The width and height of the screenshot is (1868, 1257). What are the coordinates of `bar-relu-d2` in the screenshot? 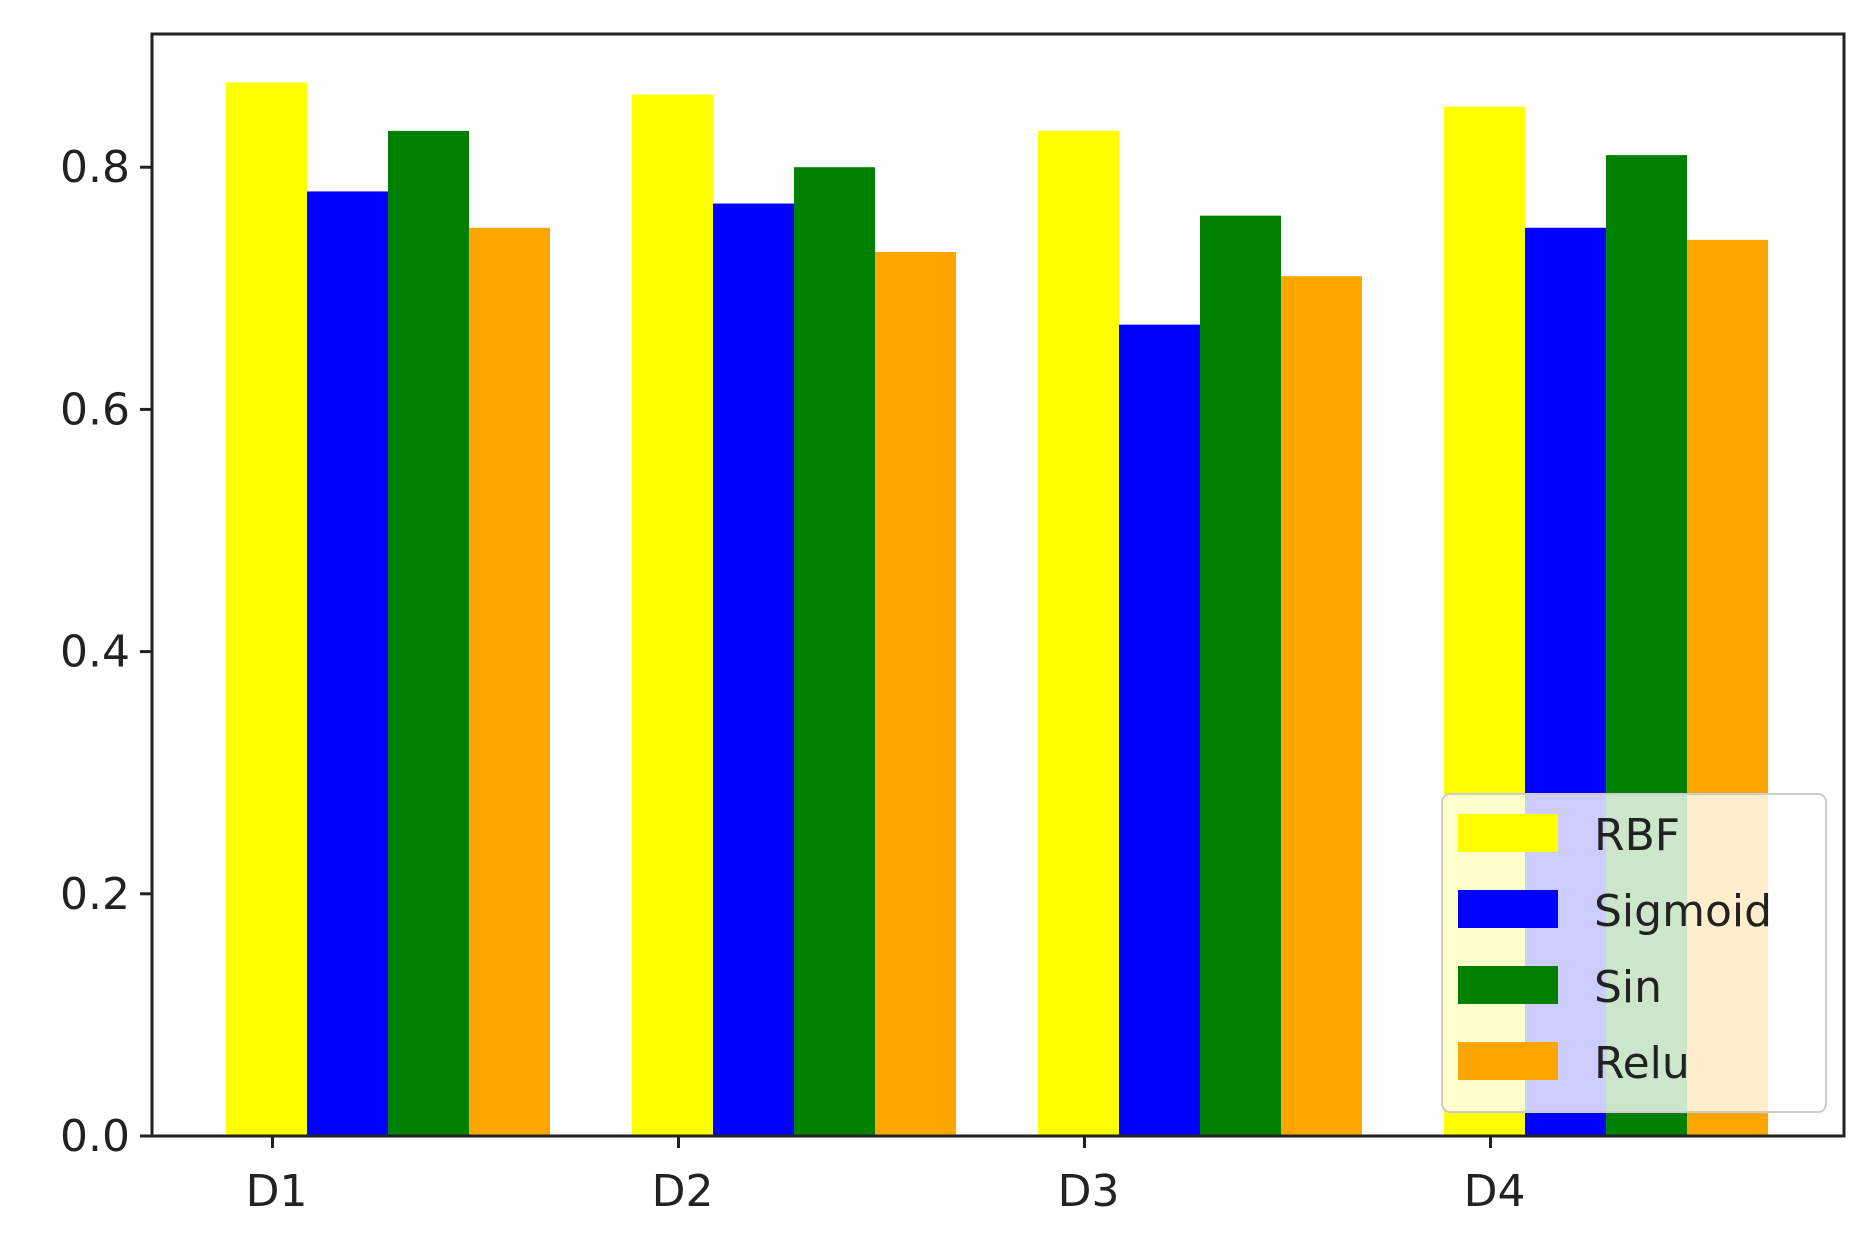 It's located at (915, 693).